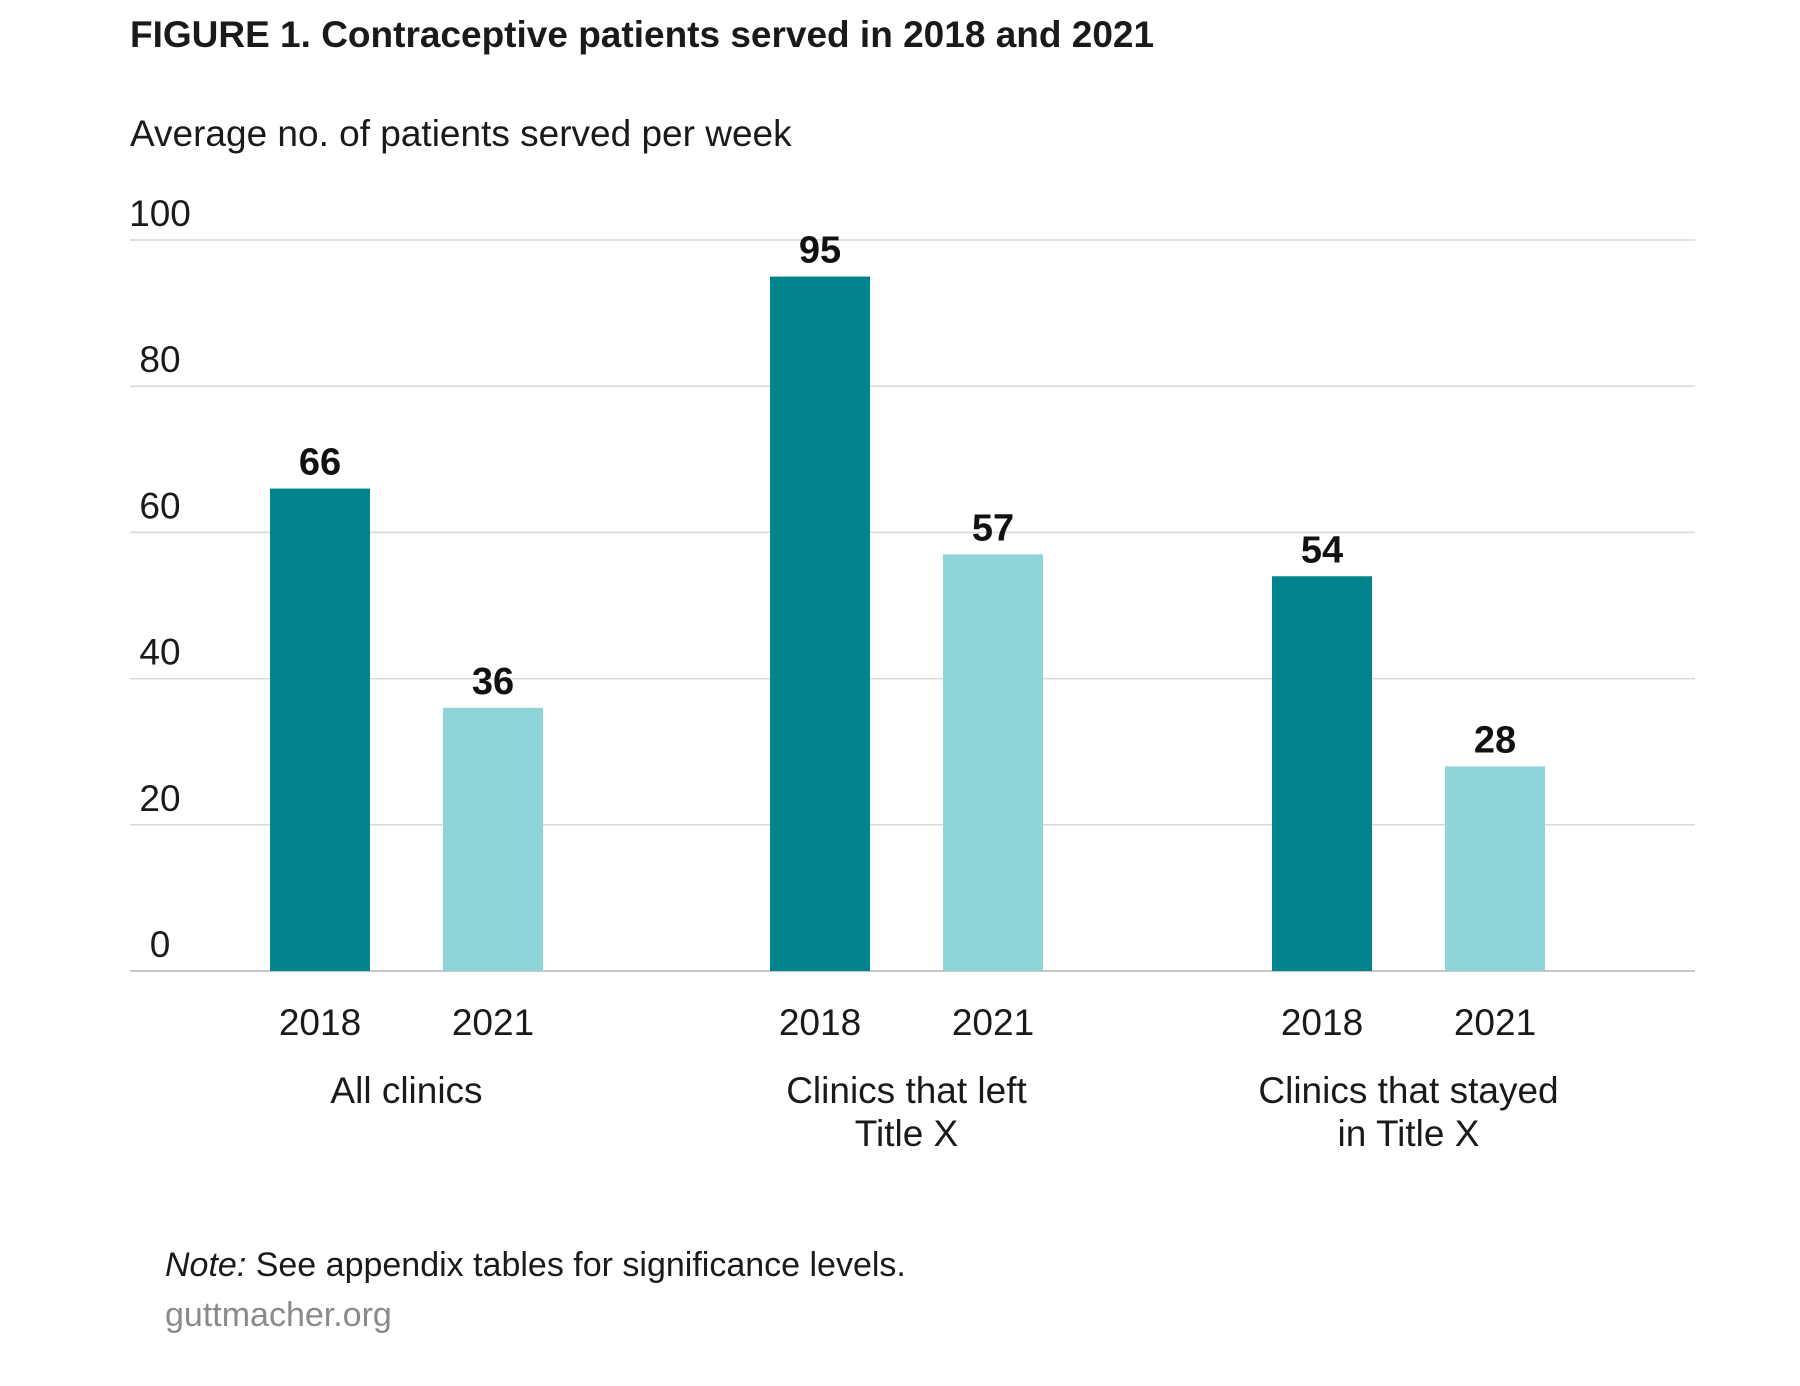 This screenshot has width=1800, height=1386. I want to click on footnote-label: Note:, so click(206, 1265).